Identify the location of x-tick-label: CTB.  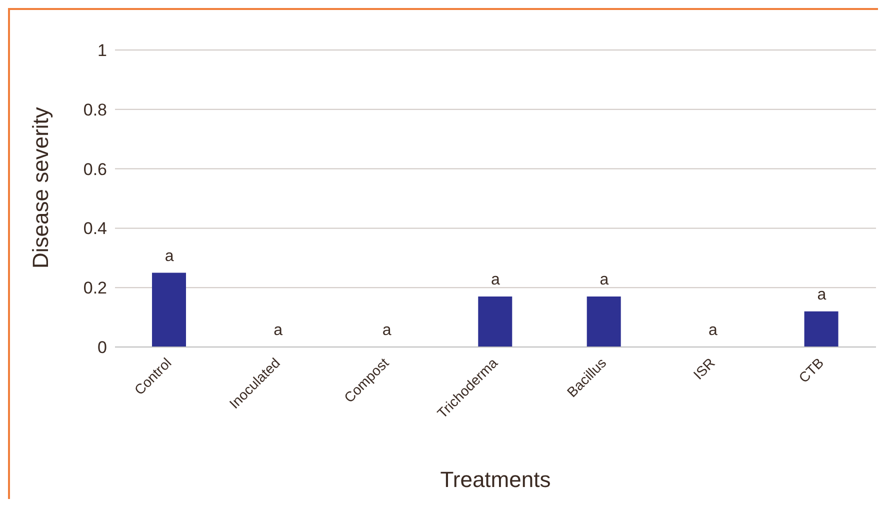
(811, 370).